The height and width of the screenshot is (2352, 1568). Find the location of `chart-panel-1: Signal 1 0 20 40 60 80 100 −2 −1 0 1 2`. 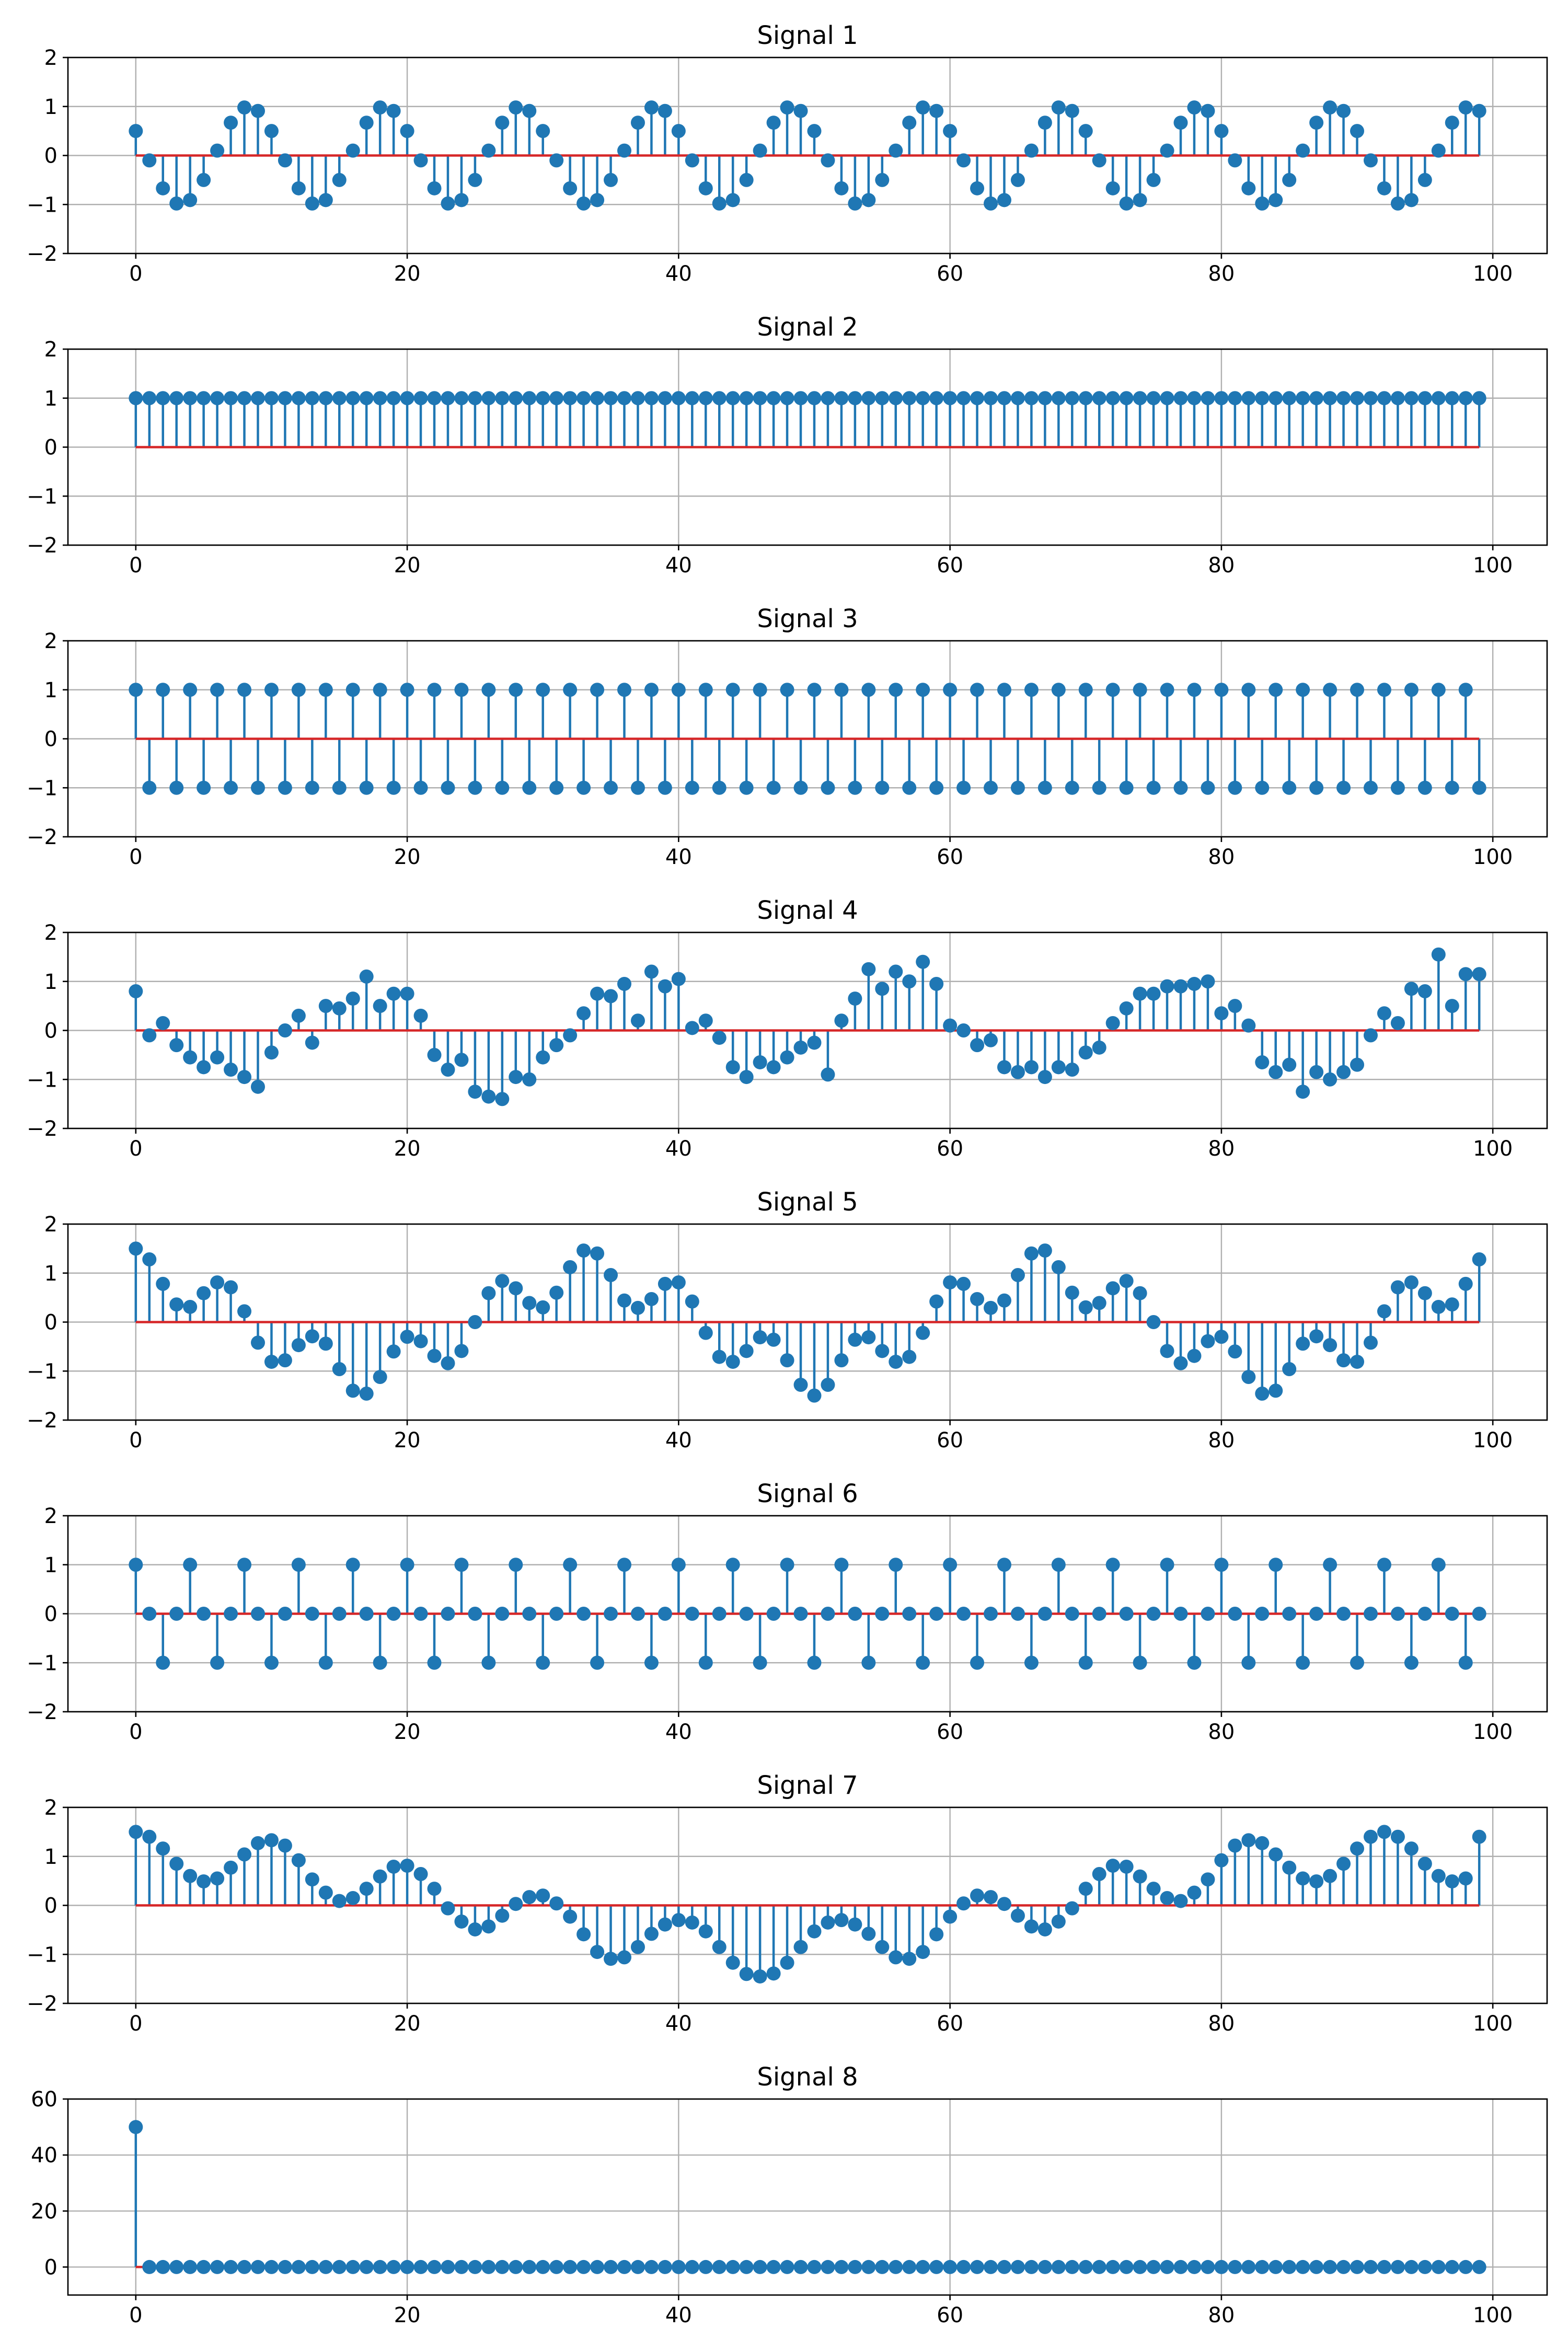

chart-panel-1: Signal 1 0 20 40 60 80 100 −2 −1 0 1 2 is located at coordinates (787, 153).